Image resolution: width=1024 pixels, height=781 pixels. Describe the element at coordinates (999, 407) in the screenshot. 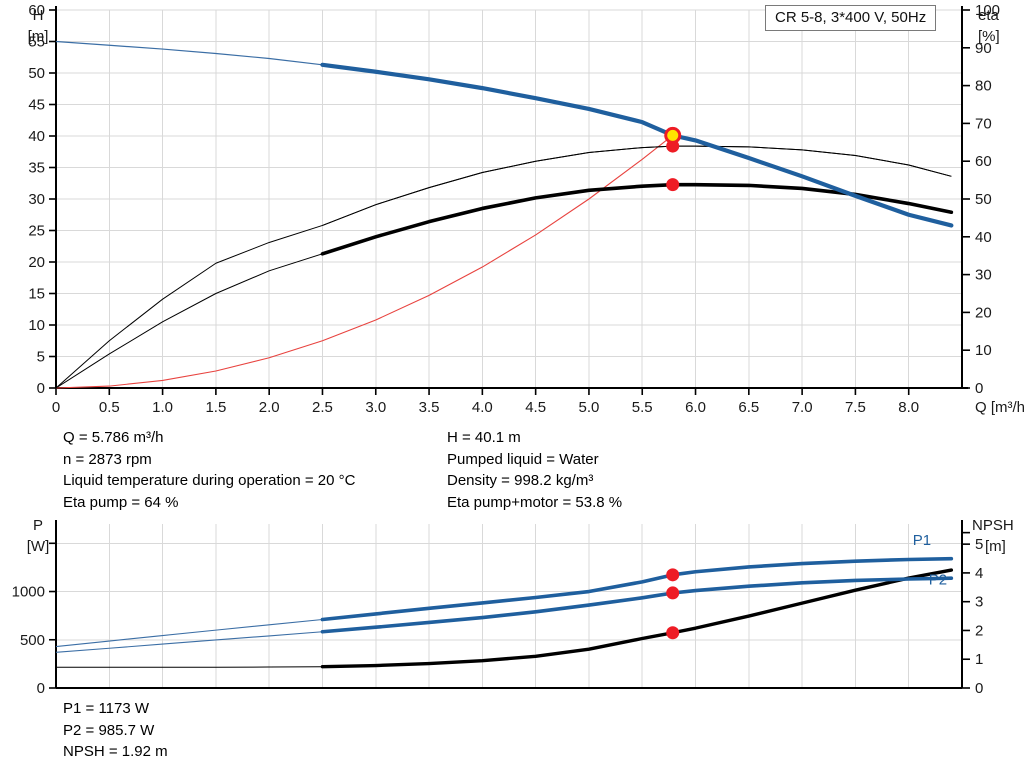

I see `x-axis-title: Q [m³/h]` at that location.